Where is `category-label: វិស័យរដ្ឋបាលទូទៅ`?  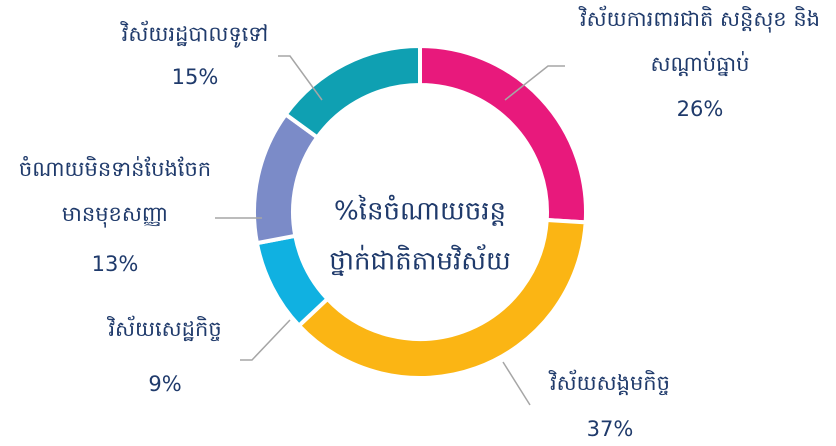
category-label: វិស័យរដ្ឋបាលទូទៅ is located at coordinates (193, 34).